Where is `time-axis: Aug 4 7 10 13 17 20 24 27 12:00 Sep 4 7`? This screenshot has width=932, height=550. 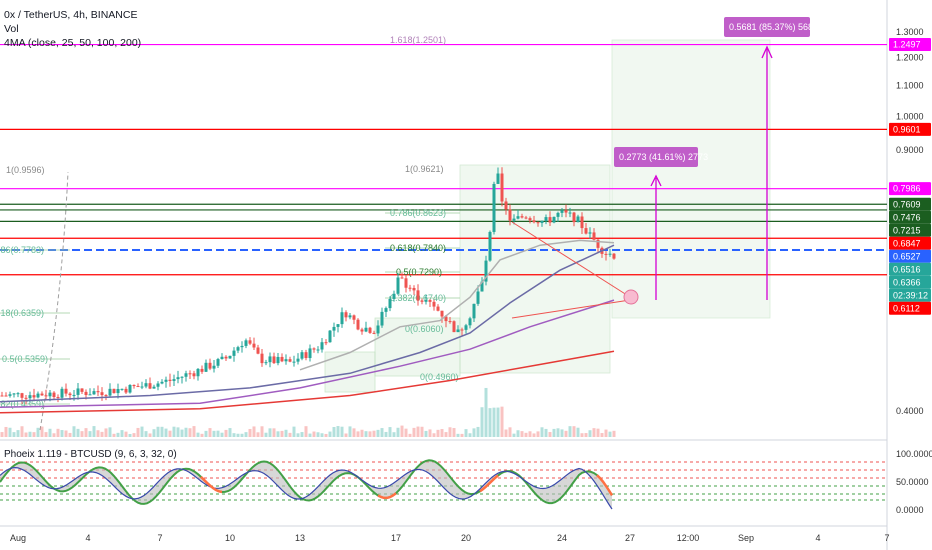
time-axis: Aug 4 7 10 13 17 20 24 27 12:00 Sep 4 7 is located at coordinates (450, 538).